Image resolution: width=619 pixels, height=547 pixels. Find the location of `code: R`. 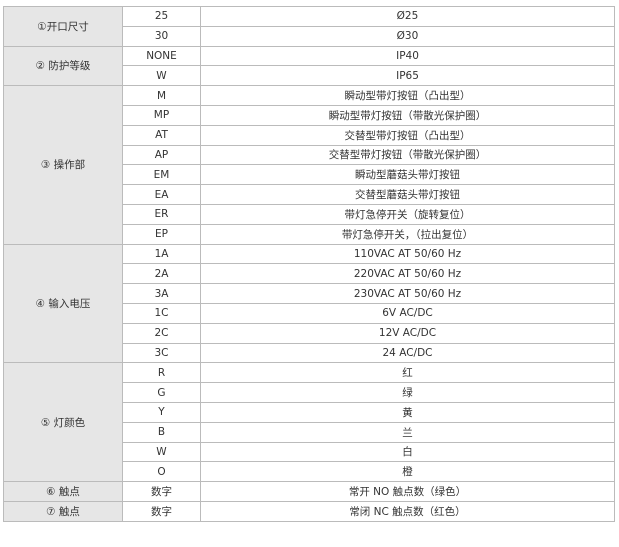

code: R is located at coordinates (161, 373).